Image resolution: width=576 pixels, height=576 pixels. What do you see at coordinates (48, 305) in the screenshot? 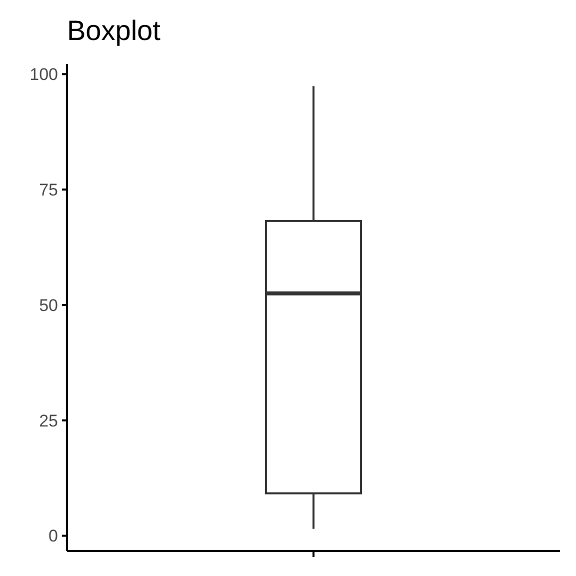
I see `y-tick-label: 50` at bounding box center [48, 305].